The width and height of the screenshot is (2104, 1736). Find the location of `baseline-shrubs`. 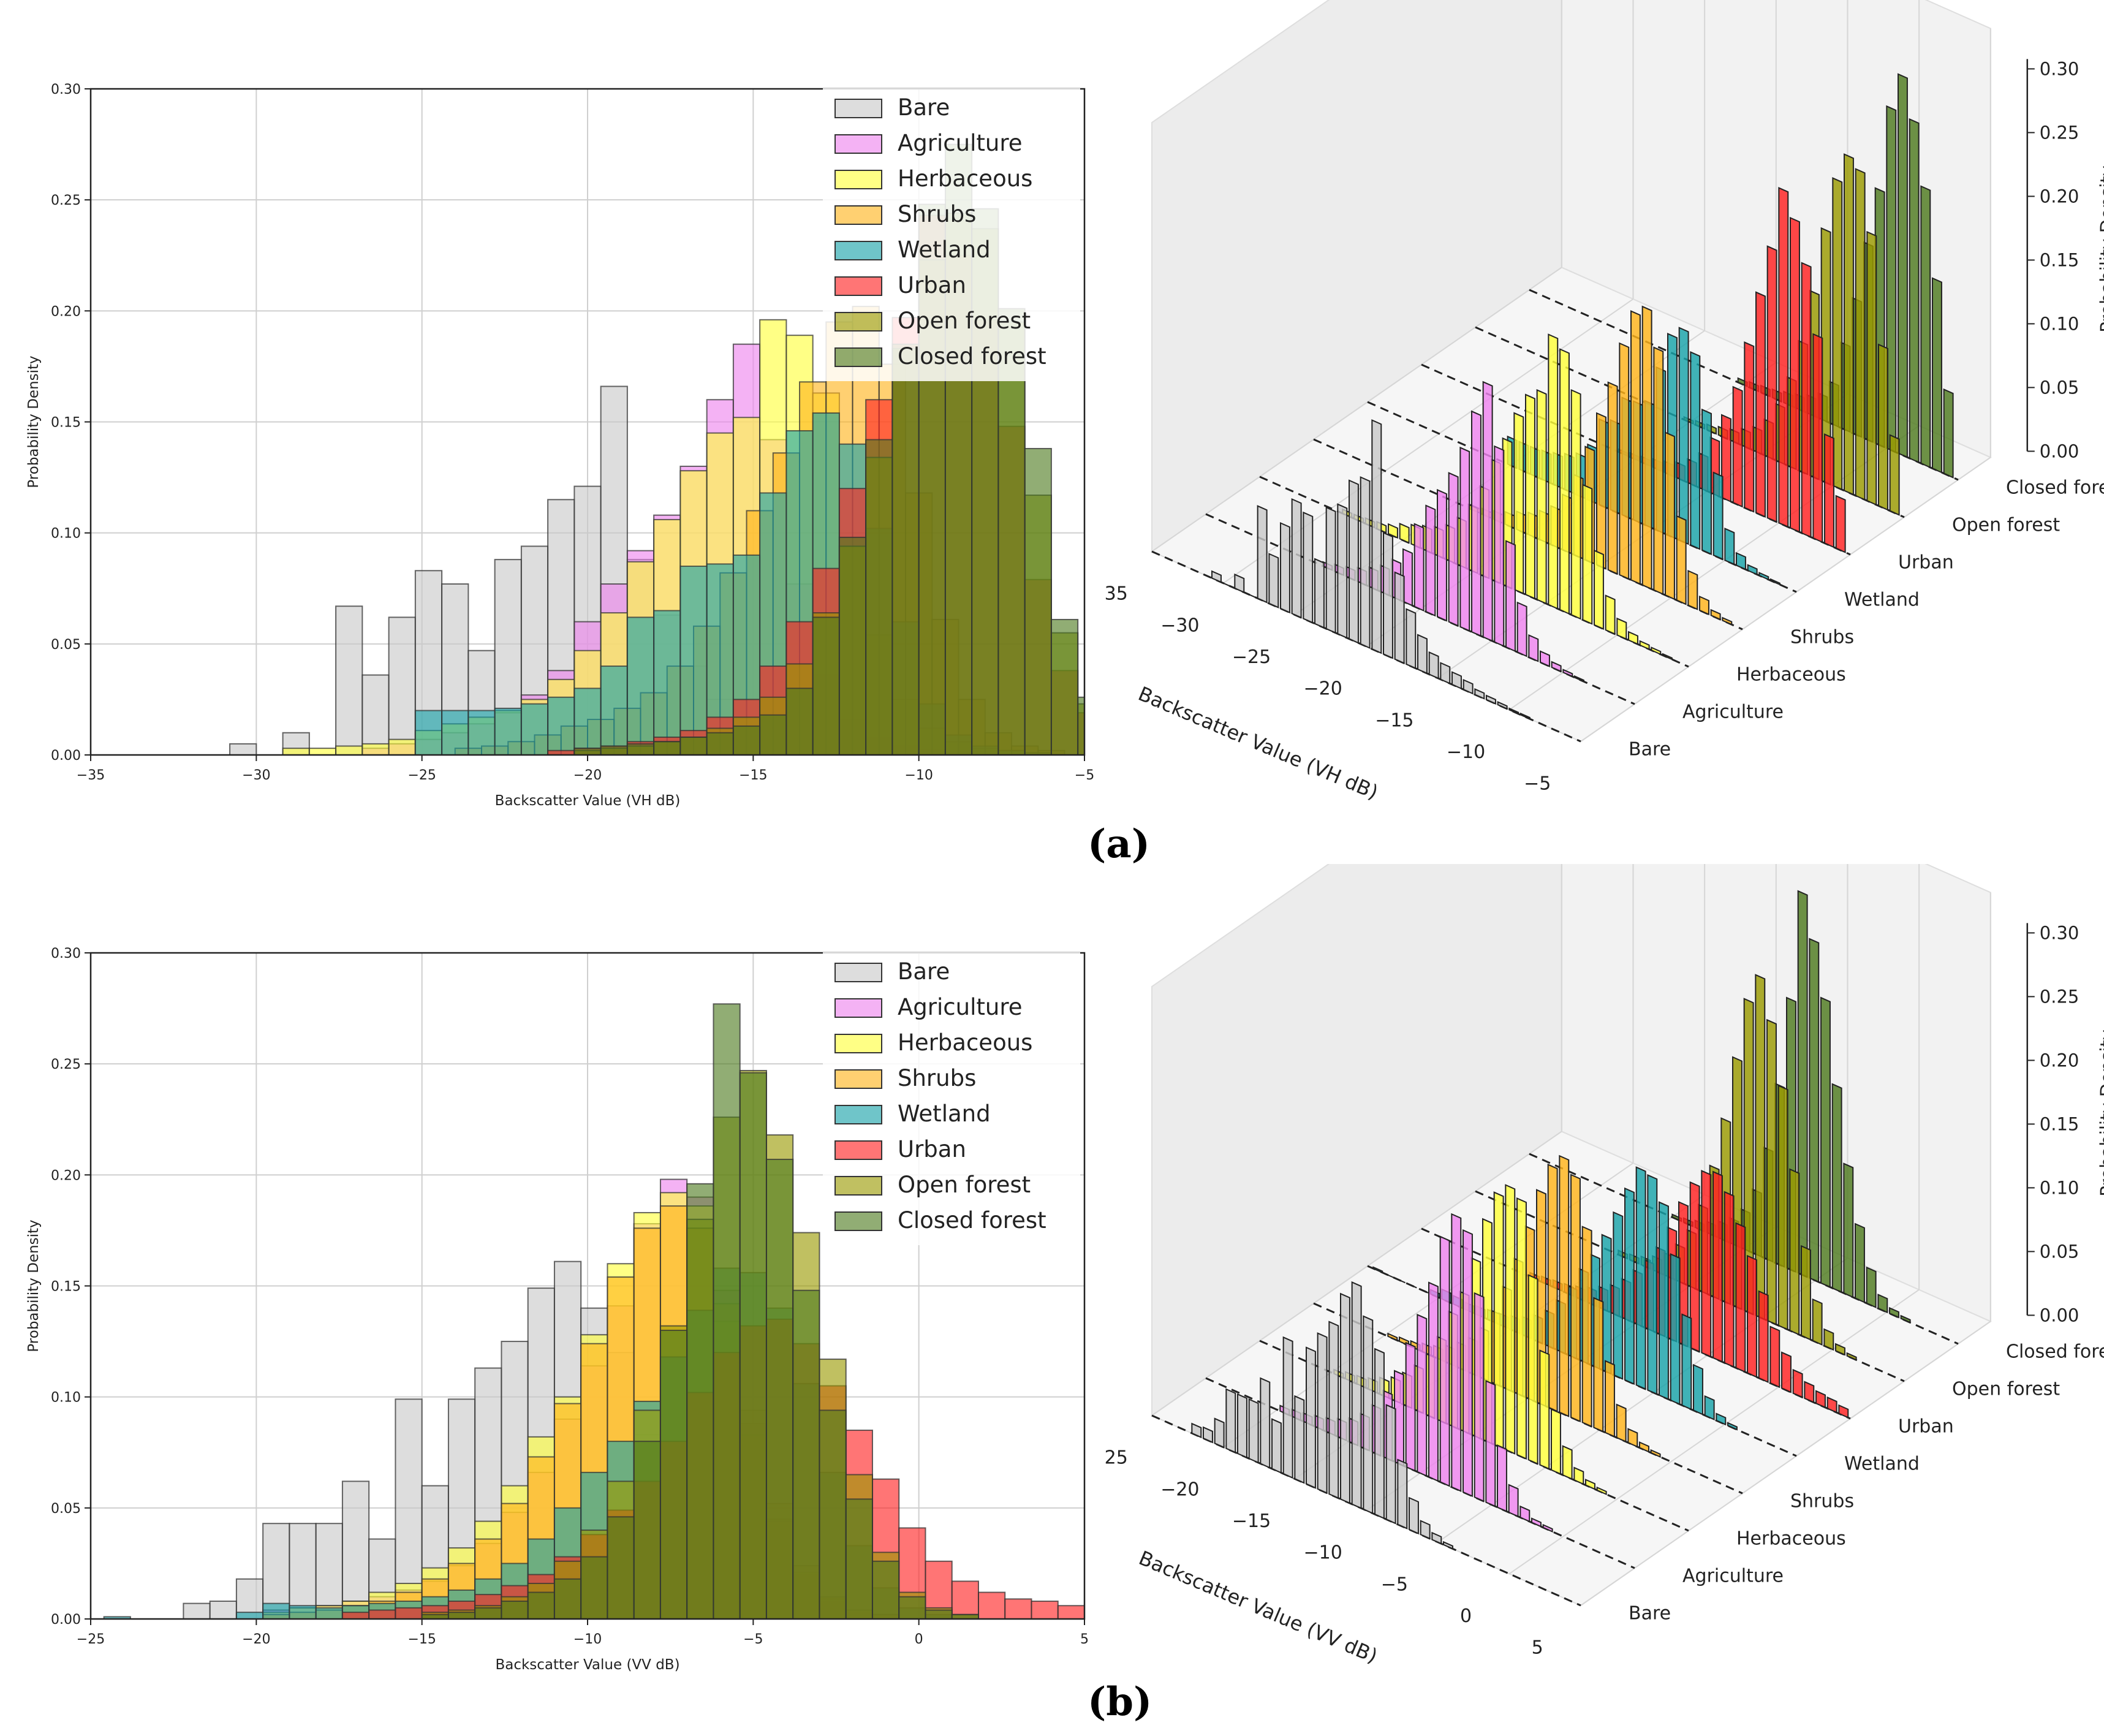

baseline-shrubs is located at coordinates (1528, 1398).